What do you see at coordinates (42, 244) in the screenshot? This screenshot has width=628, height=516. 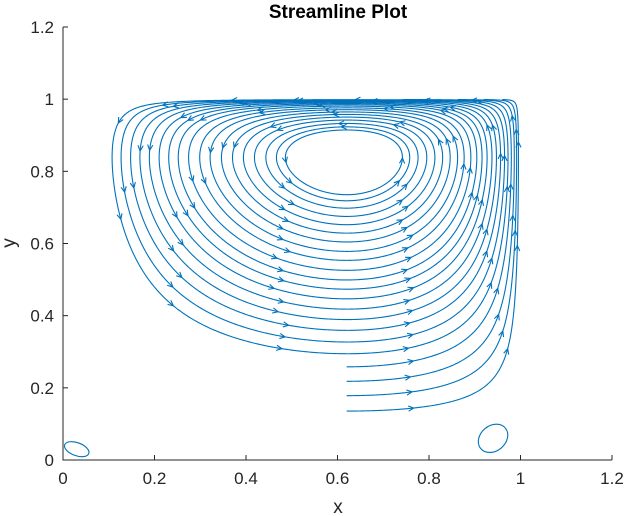 I see `y-tick-label: 0.6` at bounding box center [42, 244].